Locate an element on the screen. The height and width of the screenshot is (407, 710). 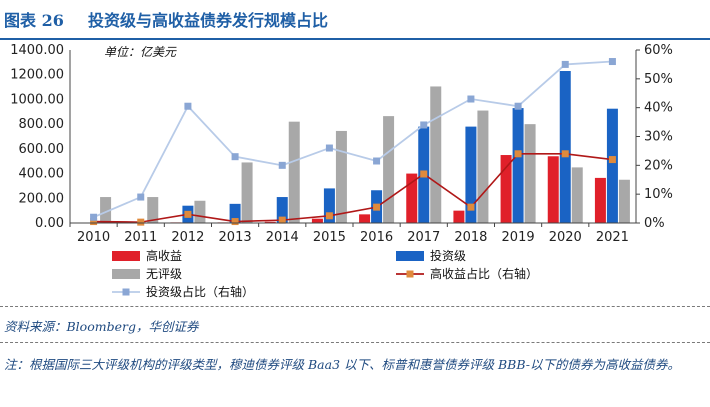
legend-swatch-investment-grade is located at coordinates (410, 256).